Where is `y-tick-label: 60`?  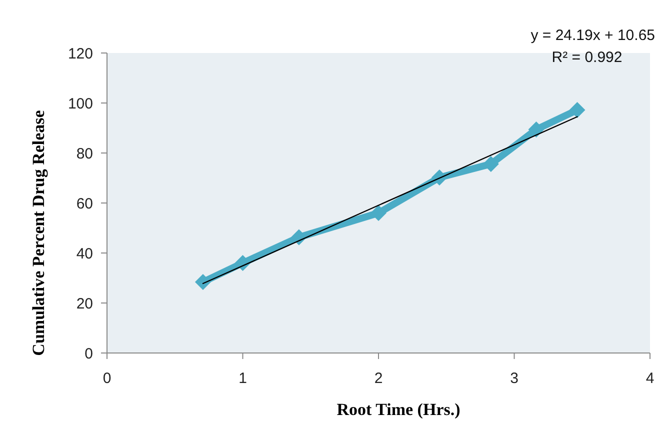
y-tick-label: 60 is located at coordinates (84, 203).